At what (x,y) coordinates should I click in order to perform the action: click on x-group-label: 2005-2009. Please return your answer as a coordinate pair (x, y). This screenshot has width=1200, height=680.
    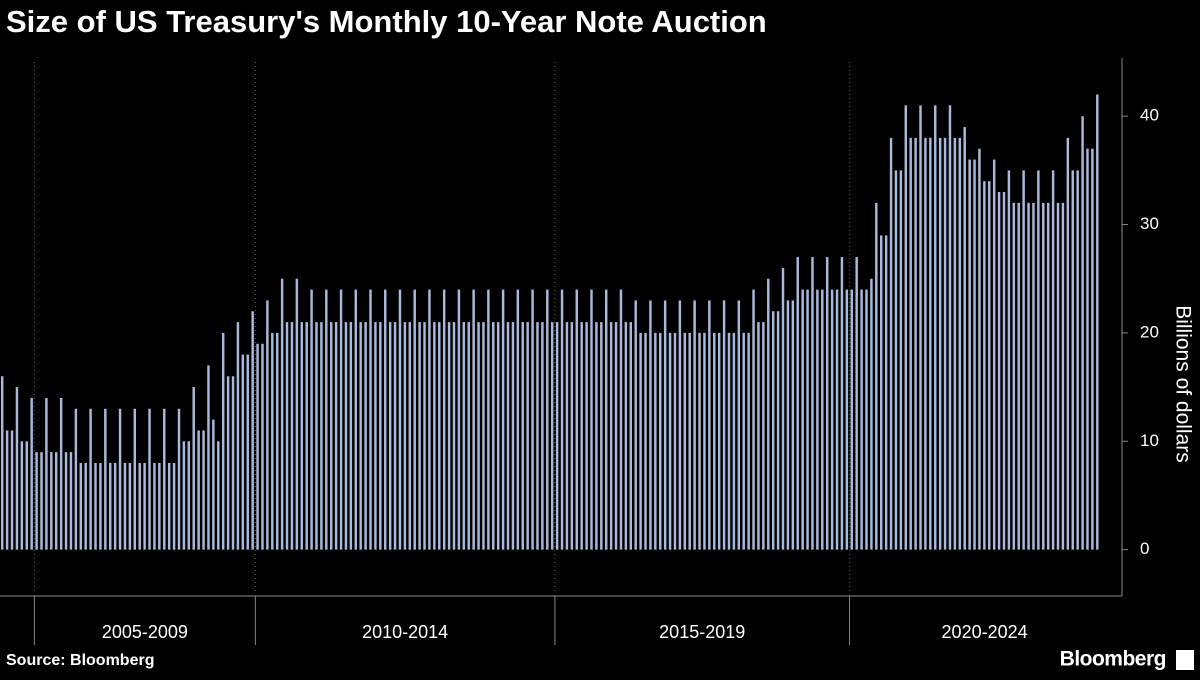
    Looking at the image, I should click on (145, 632).